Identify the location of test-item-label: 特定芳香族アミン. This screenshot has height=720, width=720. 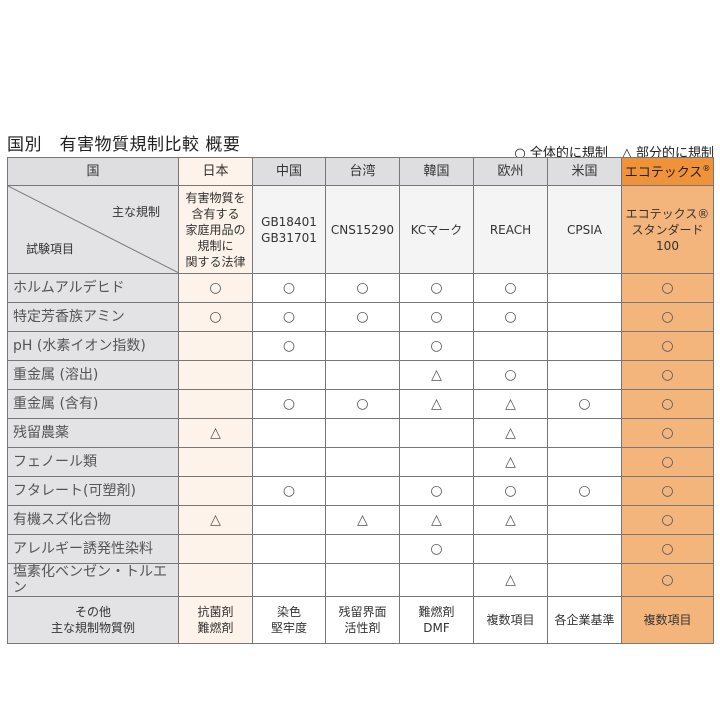
(93, 317).